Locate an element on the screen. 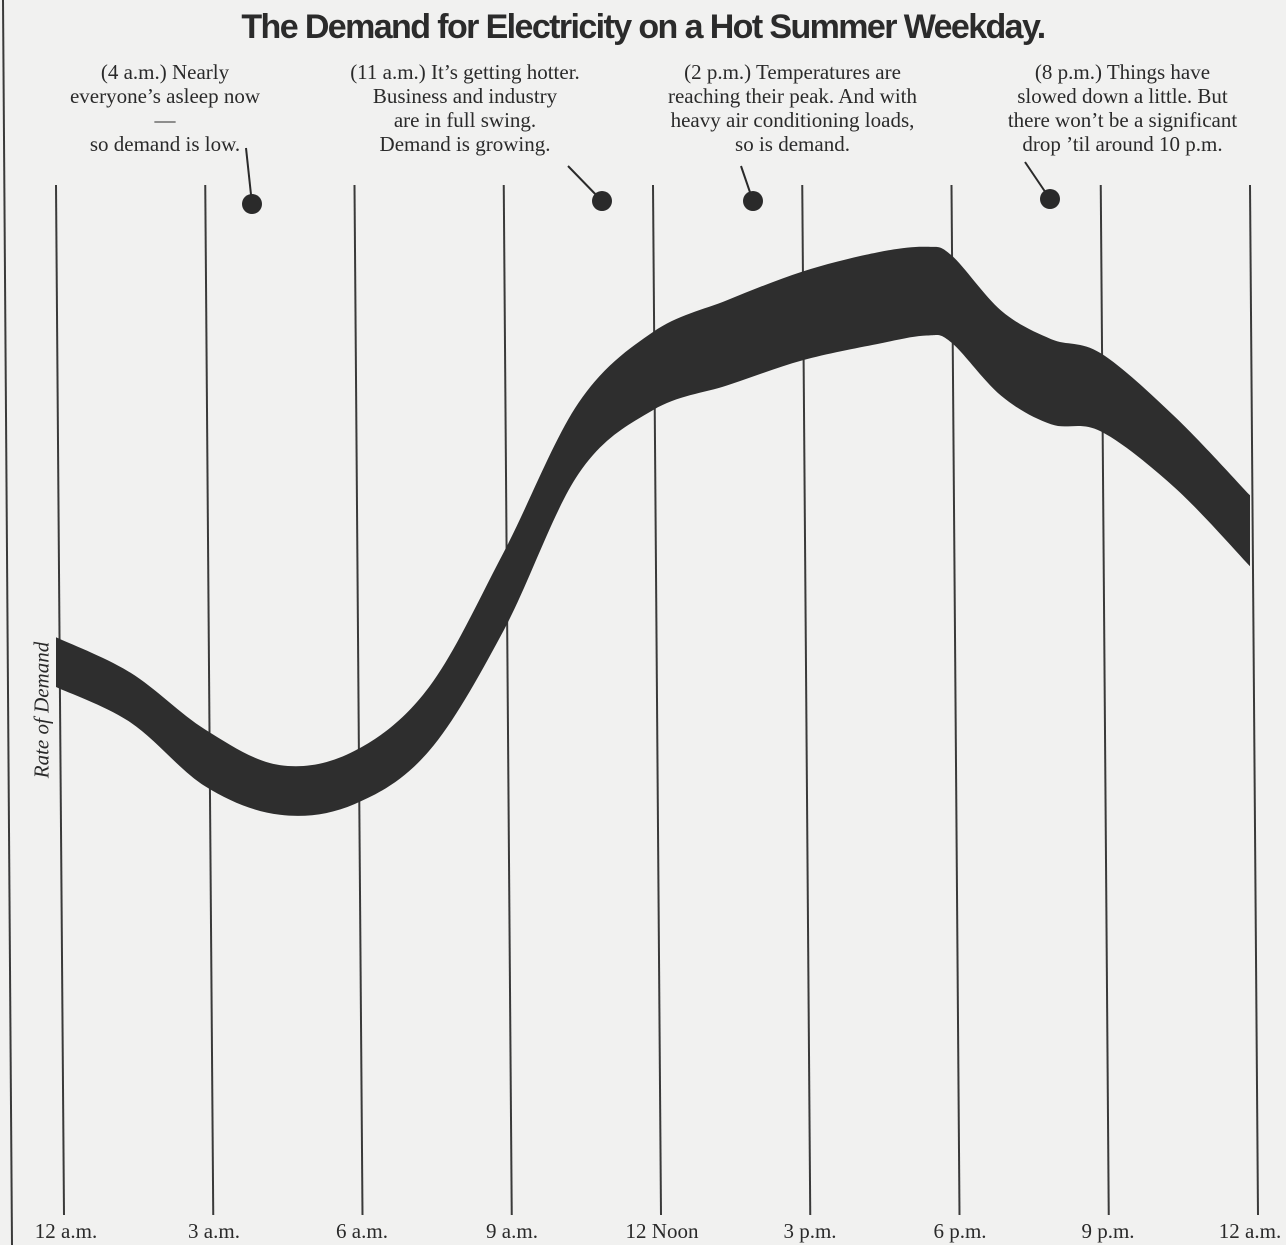  x-tick-label-12am: 12 a.m. is located at coordinates (66, 1231).